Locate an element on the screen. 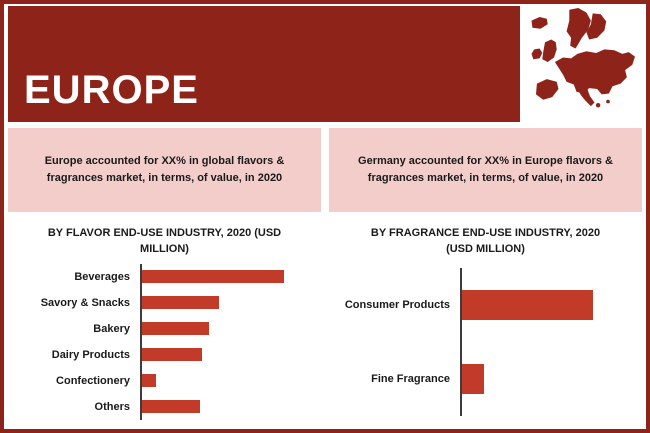 This screenshot has height=433, width=650. bar-row: Confectionery is located at coordinates (163, 380).